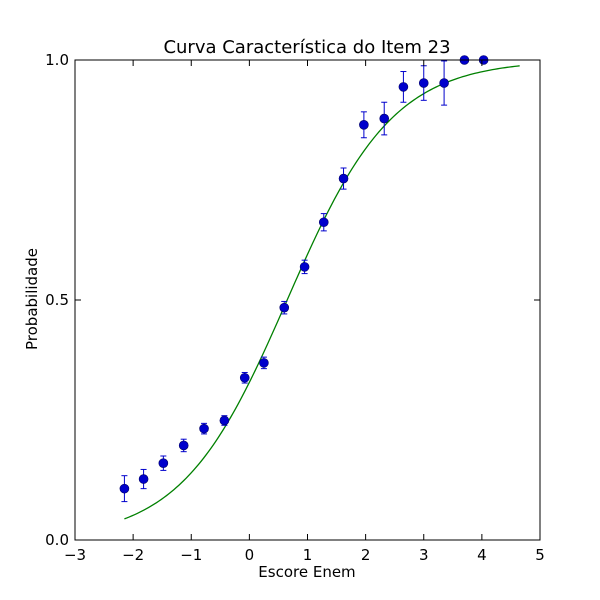 This screenshot has width=600, height=600. I want to click on x-tick-label: 2, so click(366, 555).